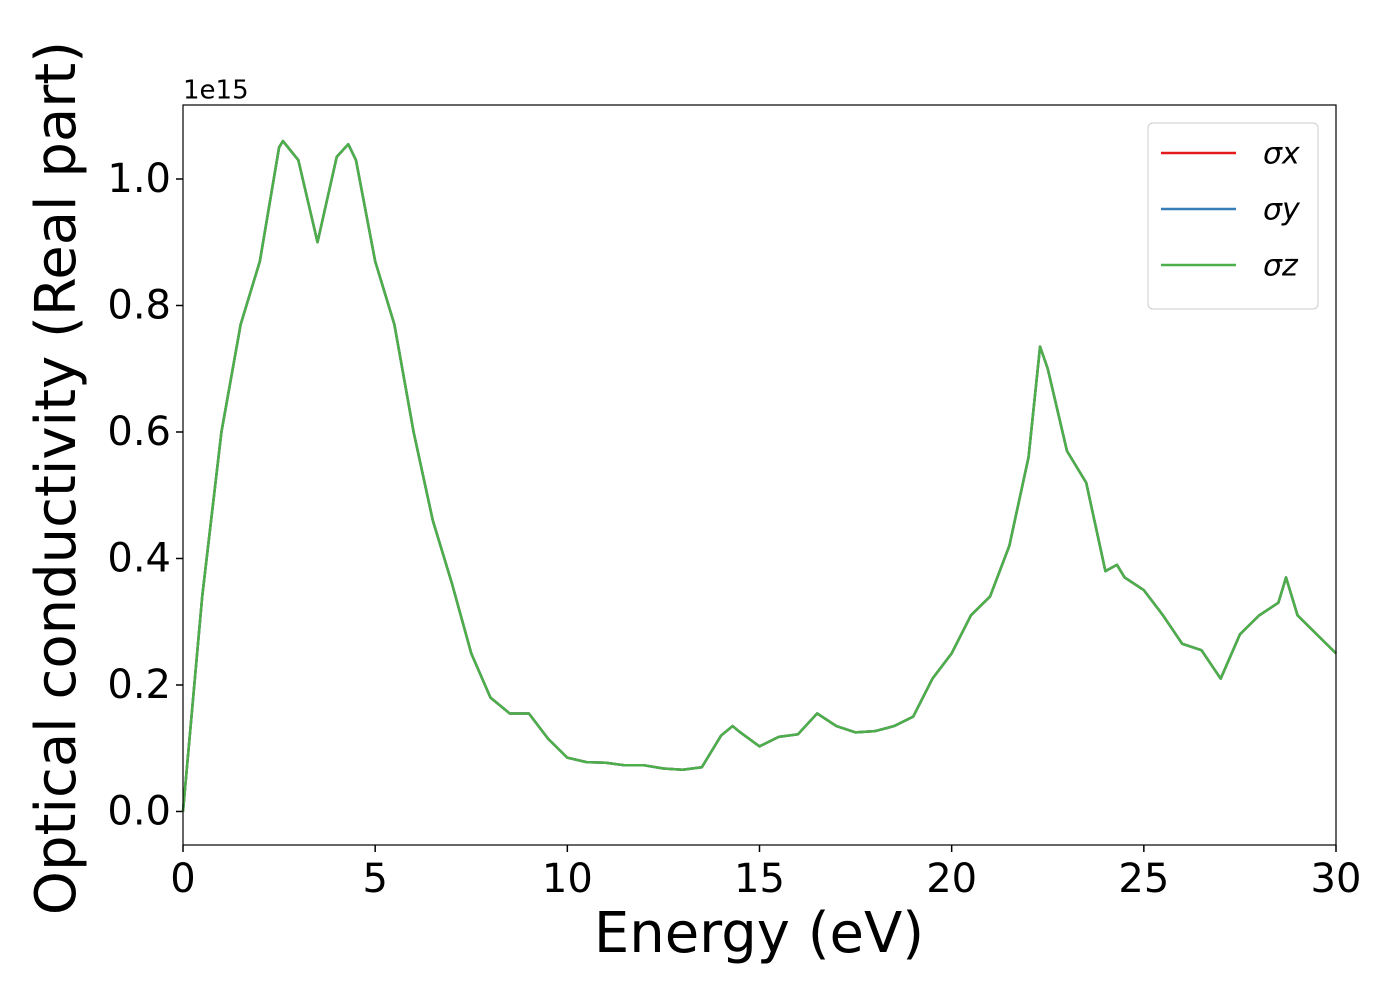 Image resolution: width=1400 pixels, height=1000 pixels. Describe the element at coordinates (1336, 879) in the screenshot. I see `x-tick-label: 30` at that location.